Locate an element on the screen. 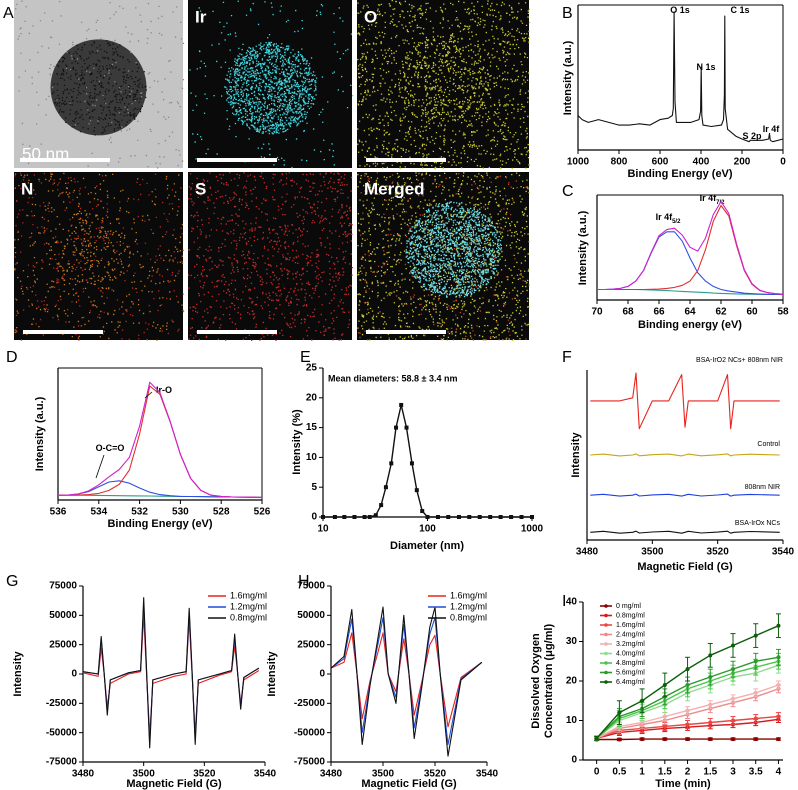 The height and width of the screenshot is (790, 798). annotation-text: Ir-O is located at coordinates (164, 390).